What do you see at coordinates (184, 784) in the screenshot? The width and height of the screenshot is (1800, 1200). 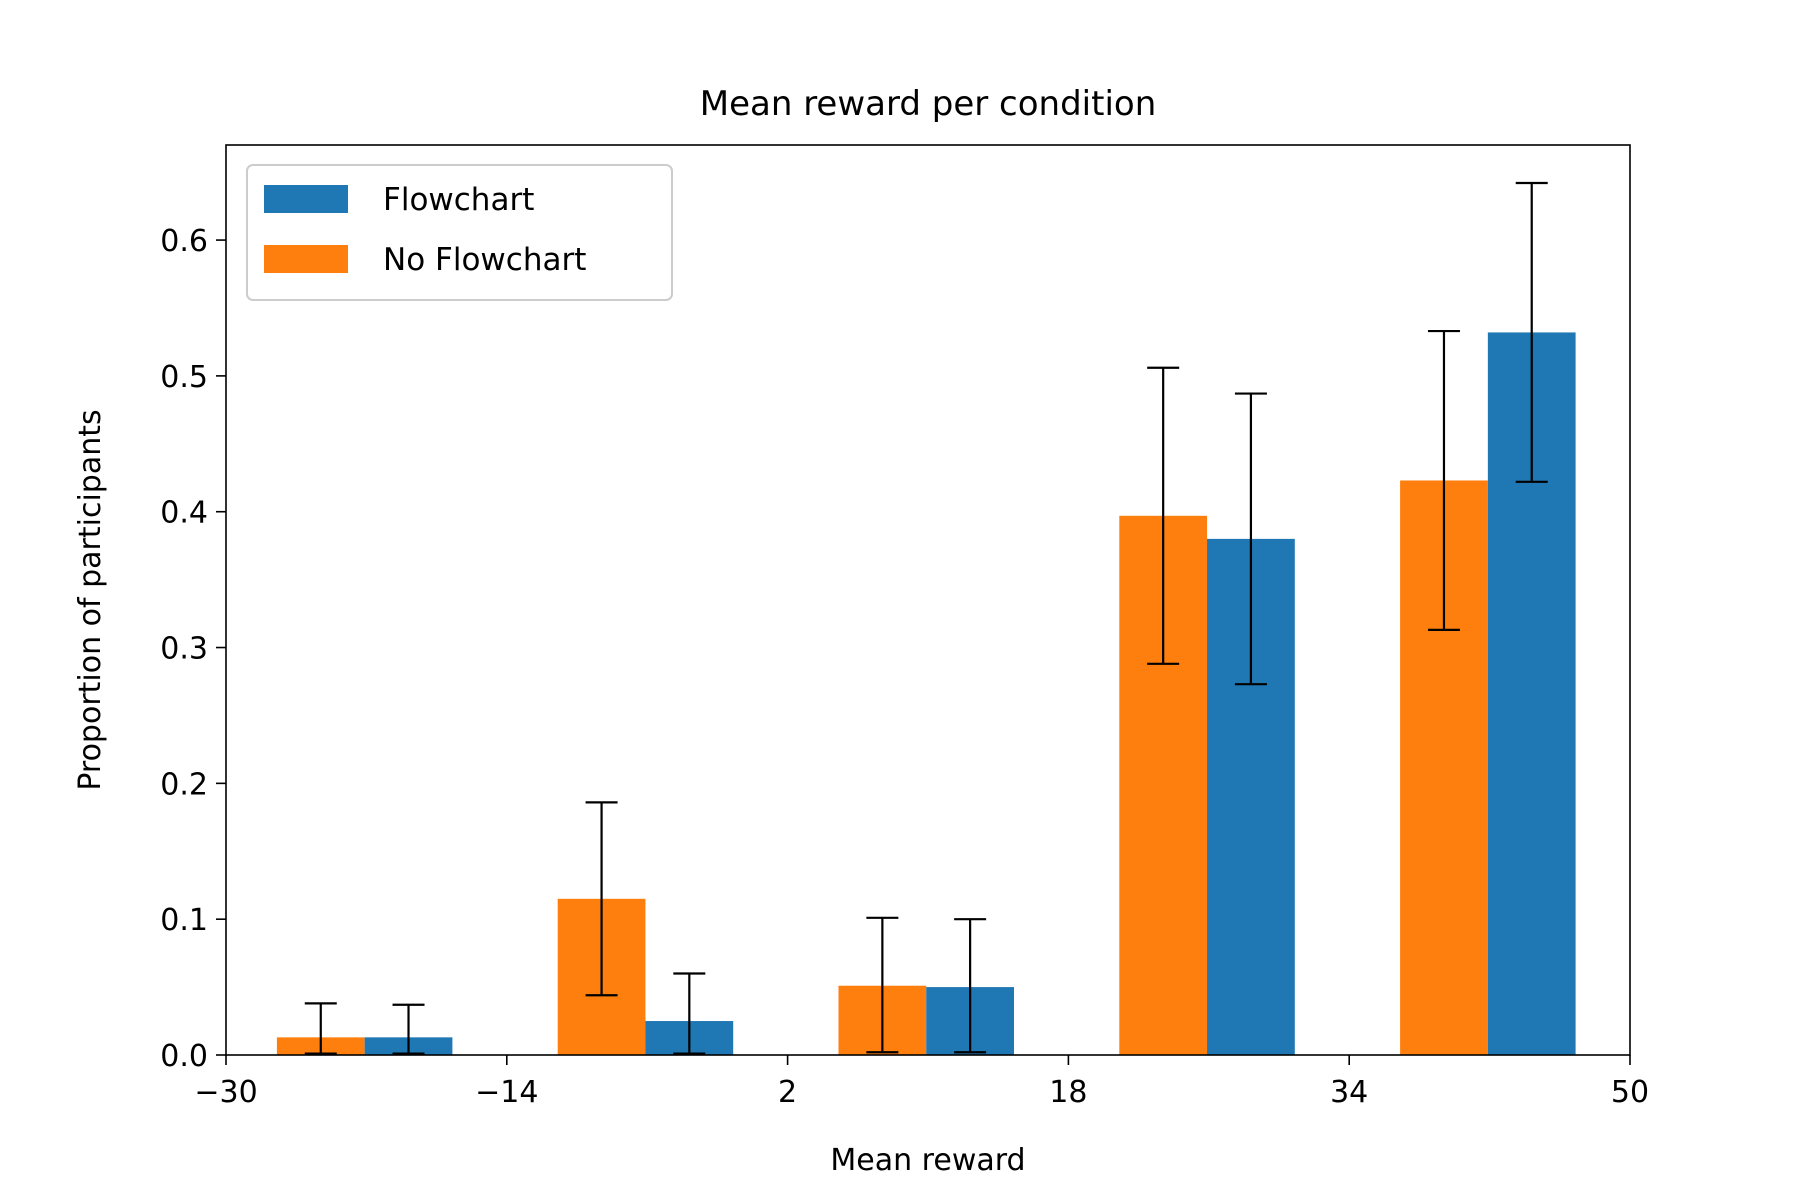 I see `y-tick-label: 0.2` at bounding box center [184, 784].